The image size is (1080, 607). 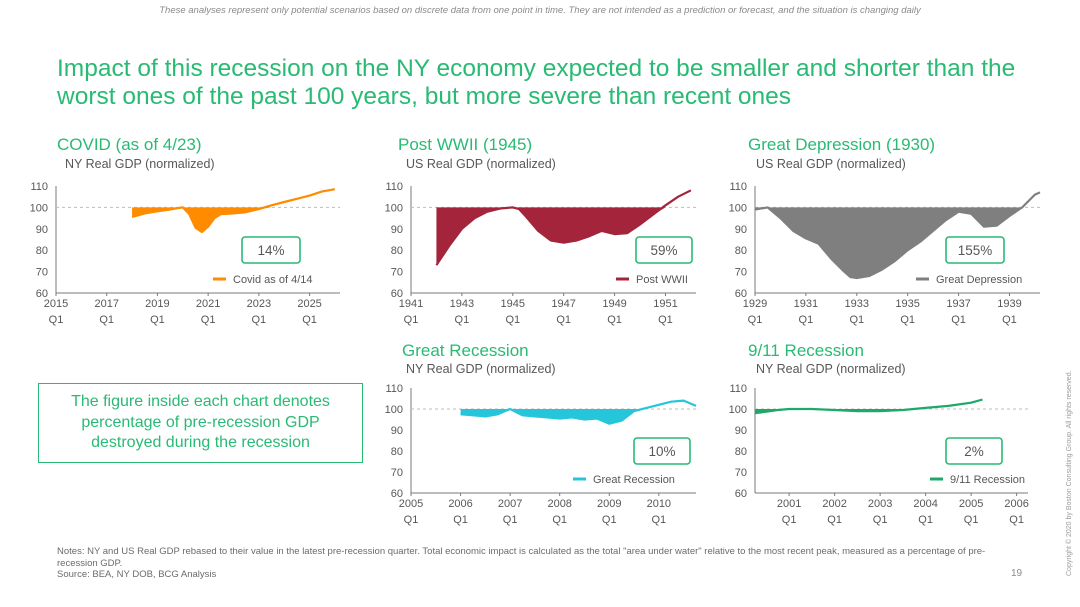 I want to click on chart-post-wwii-impact-box, so click(x=664, y=250).